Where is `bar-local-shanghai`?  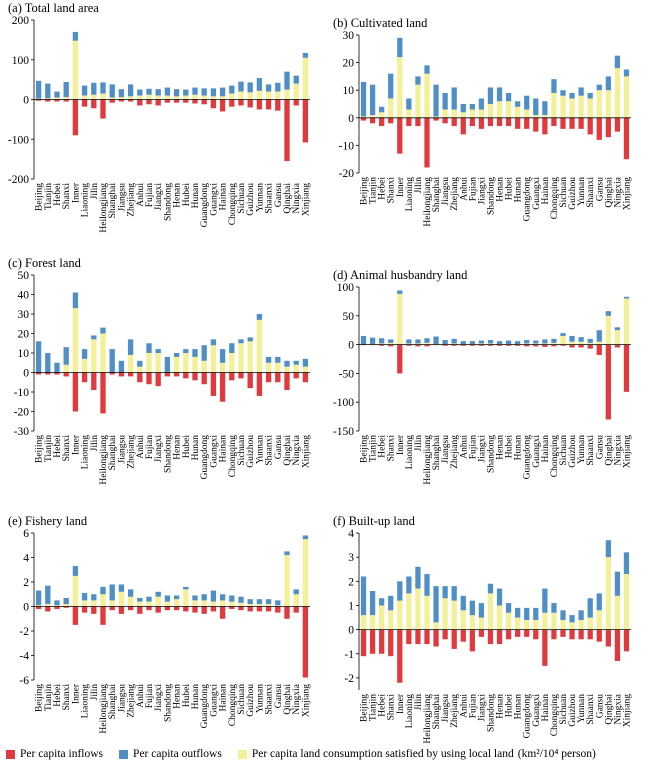 bar-local-shanghai is located at coordinates (436, 117).